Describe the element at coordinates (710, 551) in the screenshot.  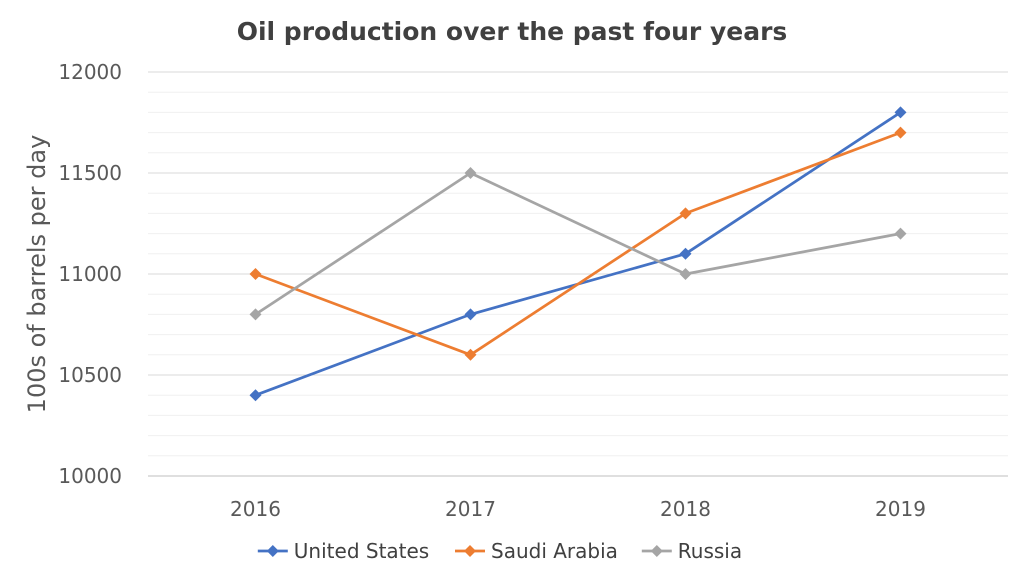
I see `legend-label: Russia` at that location.